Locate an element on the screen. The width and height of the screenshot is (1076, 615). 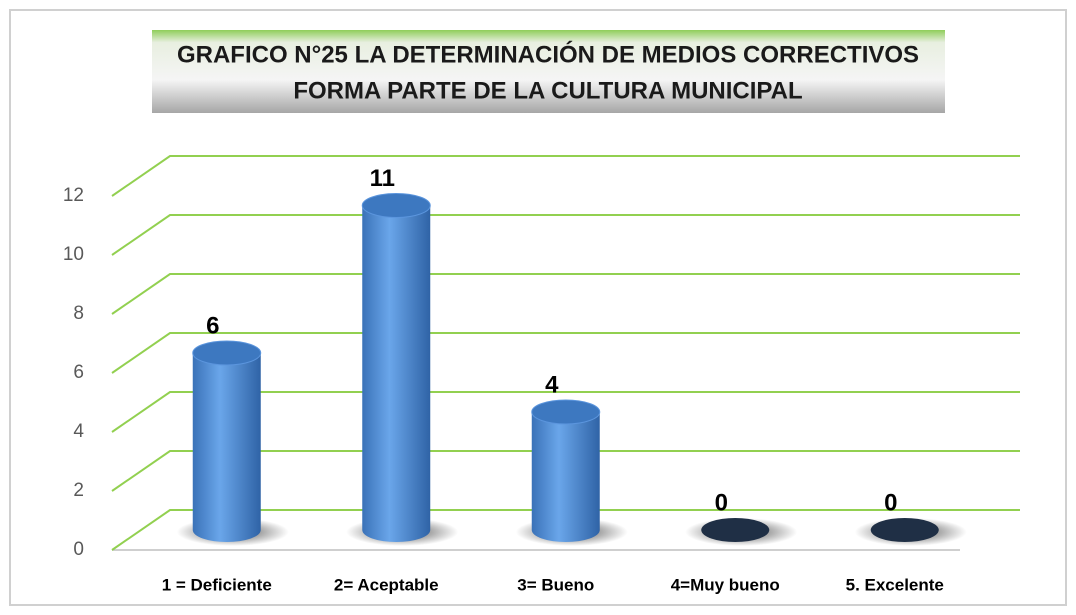
x-tick-label: 5. Excelente is located at coordinates (895, 584).